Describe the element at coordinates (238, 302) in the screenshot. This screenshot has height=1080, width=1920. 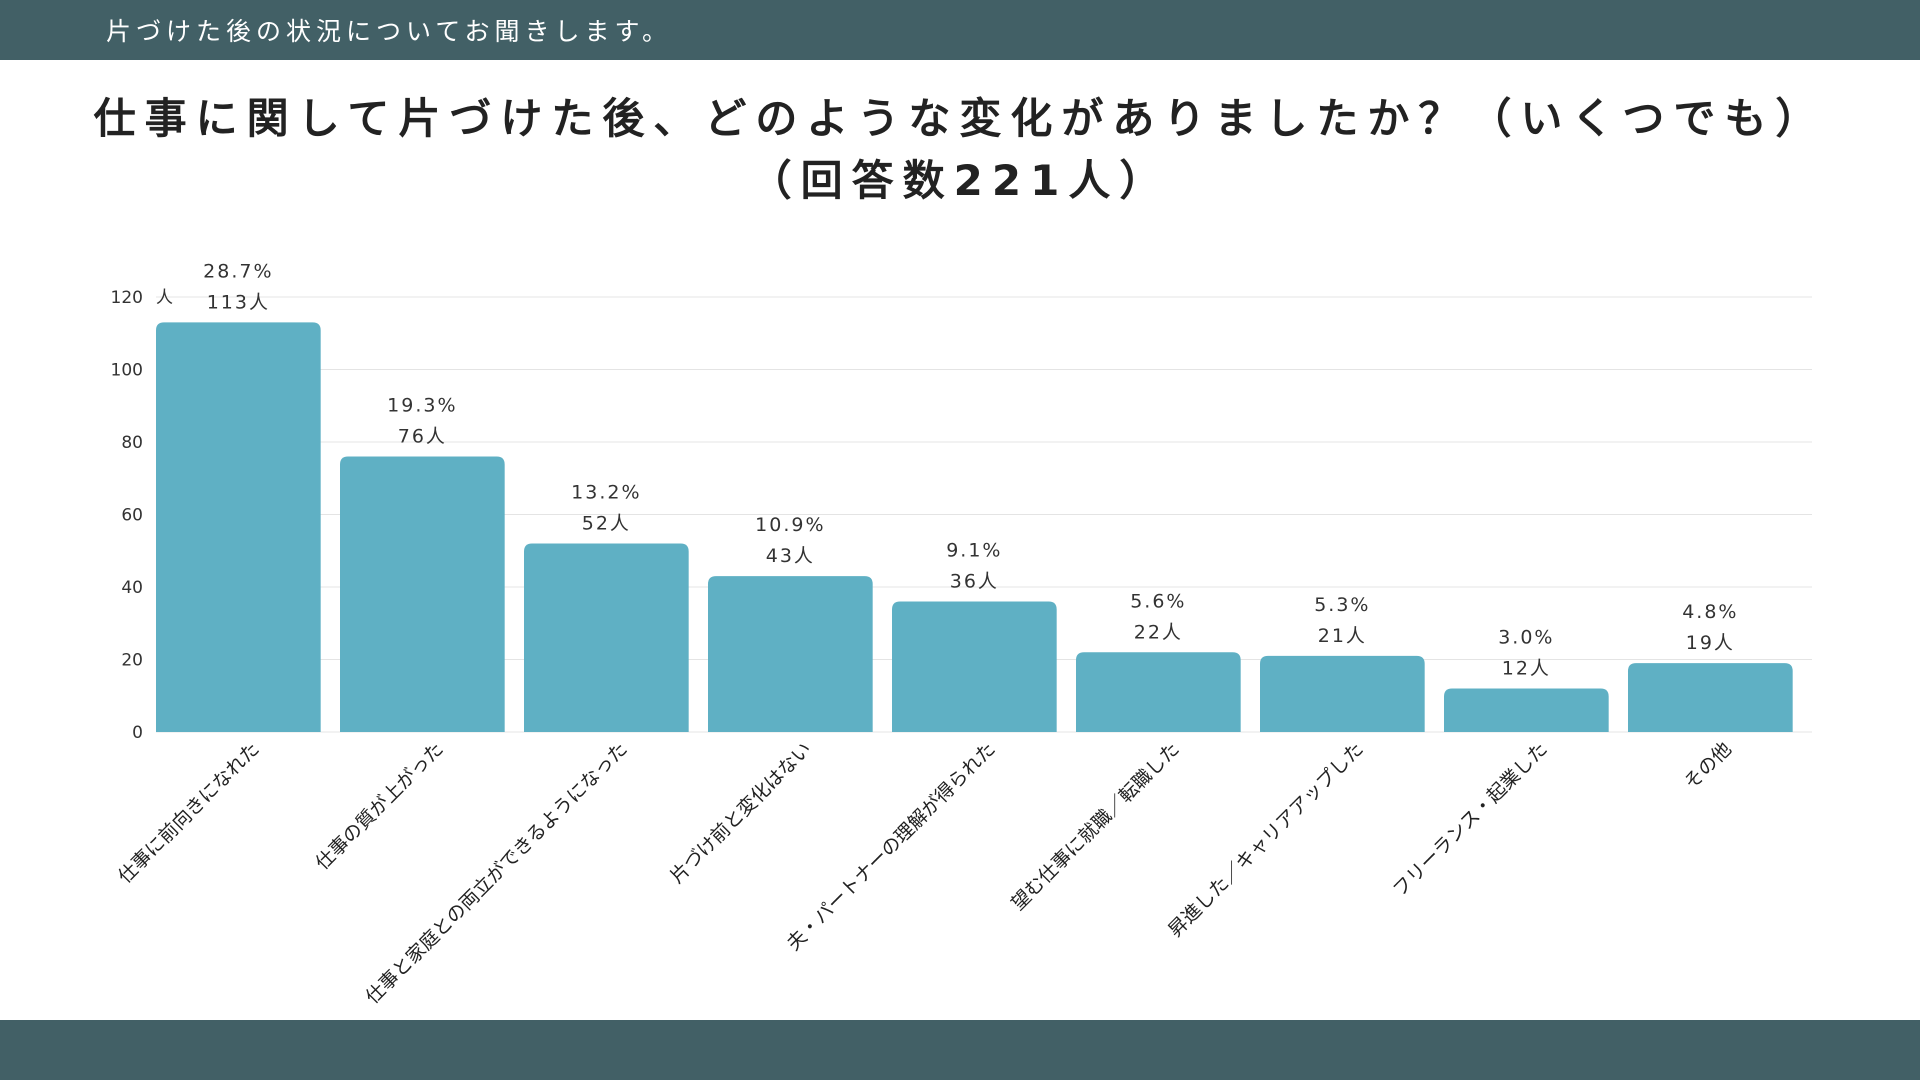
I see `count-label: 113人` at that location.